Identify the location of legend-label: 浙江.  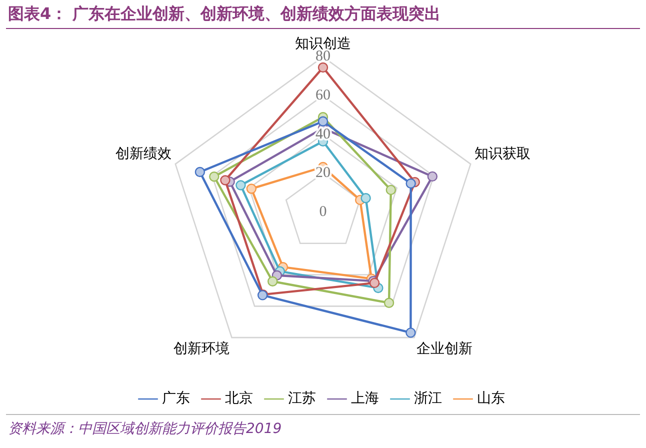
(428, 398).